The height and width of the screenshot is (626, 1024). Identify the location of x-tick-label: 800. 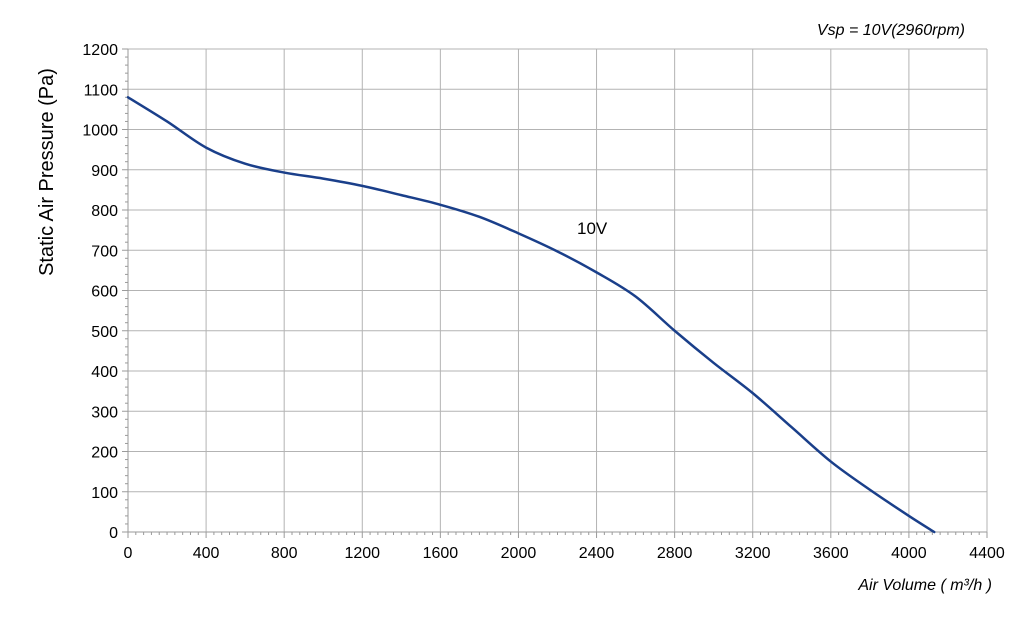
(284, 553).